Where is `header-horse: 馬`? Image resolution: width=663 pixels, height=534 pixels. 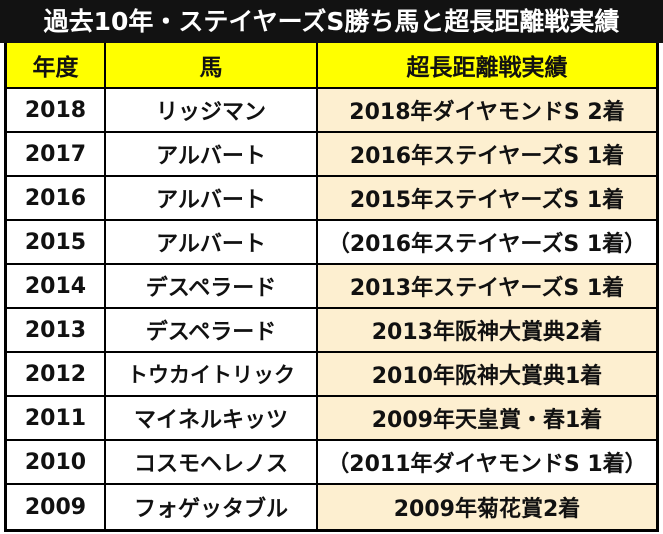
header-horse: 馬 is located at coordinates (212, 65).